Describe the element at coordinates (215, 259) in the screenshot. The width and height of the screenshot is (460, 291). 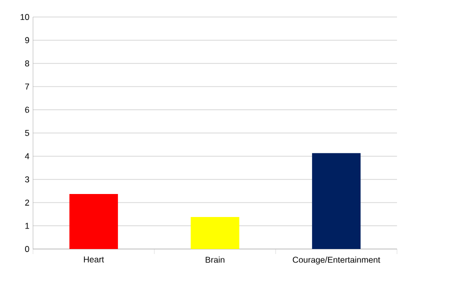
I see `x-tick-label: Brain` at that location.